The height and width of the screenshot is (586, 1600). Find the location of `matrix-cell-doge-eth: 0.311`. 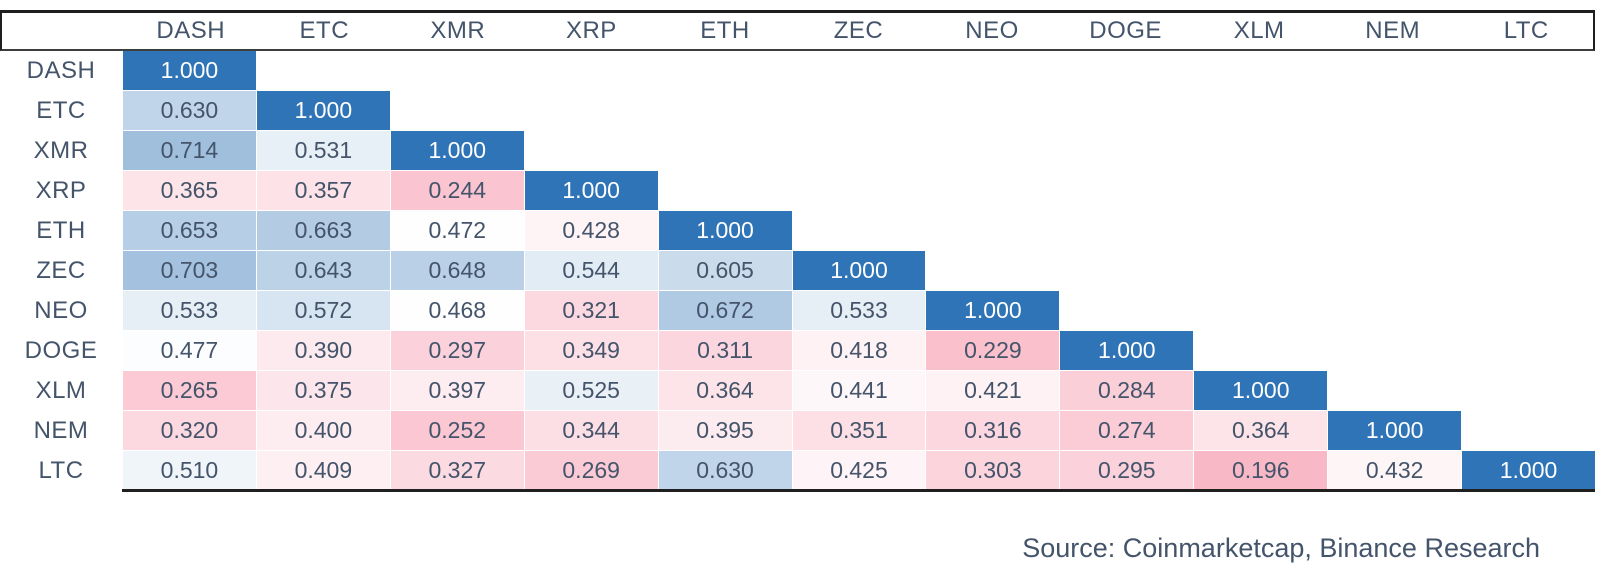

matrix-cell-doge-eth: 0.311 is located at coordinates (725, 350).